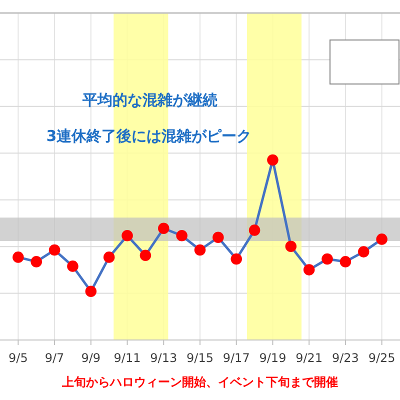 Image resolution: width=400 pixels, height=400 pixels. What do you see at coordinates (236, 358) in the screenshot?
I see `x-tick-label: 9/17` at bounding box center [236, 358].